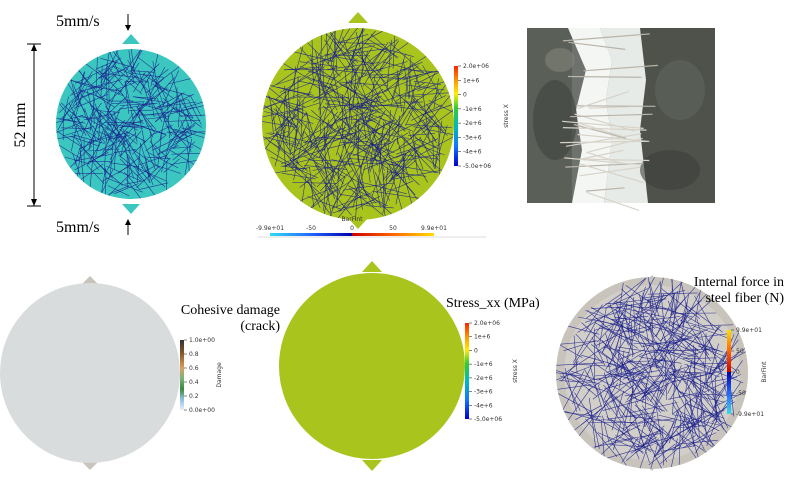  I want to click on specimen-disk-fibers, so click(131, 124).